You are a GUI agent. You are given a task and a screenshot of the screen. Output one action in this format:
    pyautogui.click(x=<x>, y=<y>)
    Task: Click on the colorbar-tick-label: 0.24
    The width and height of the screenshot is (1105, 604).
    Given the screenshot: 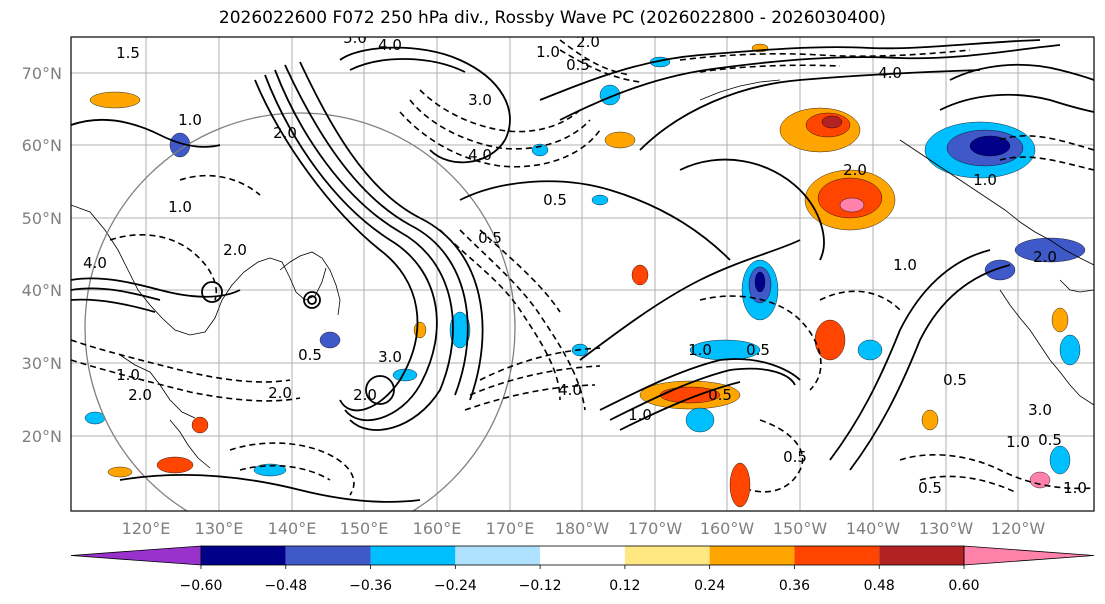 What is the action you would take?
    pyautogui.click(x=709, y=586)
    